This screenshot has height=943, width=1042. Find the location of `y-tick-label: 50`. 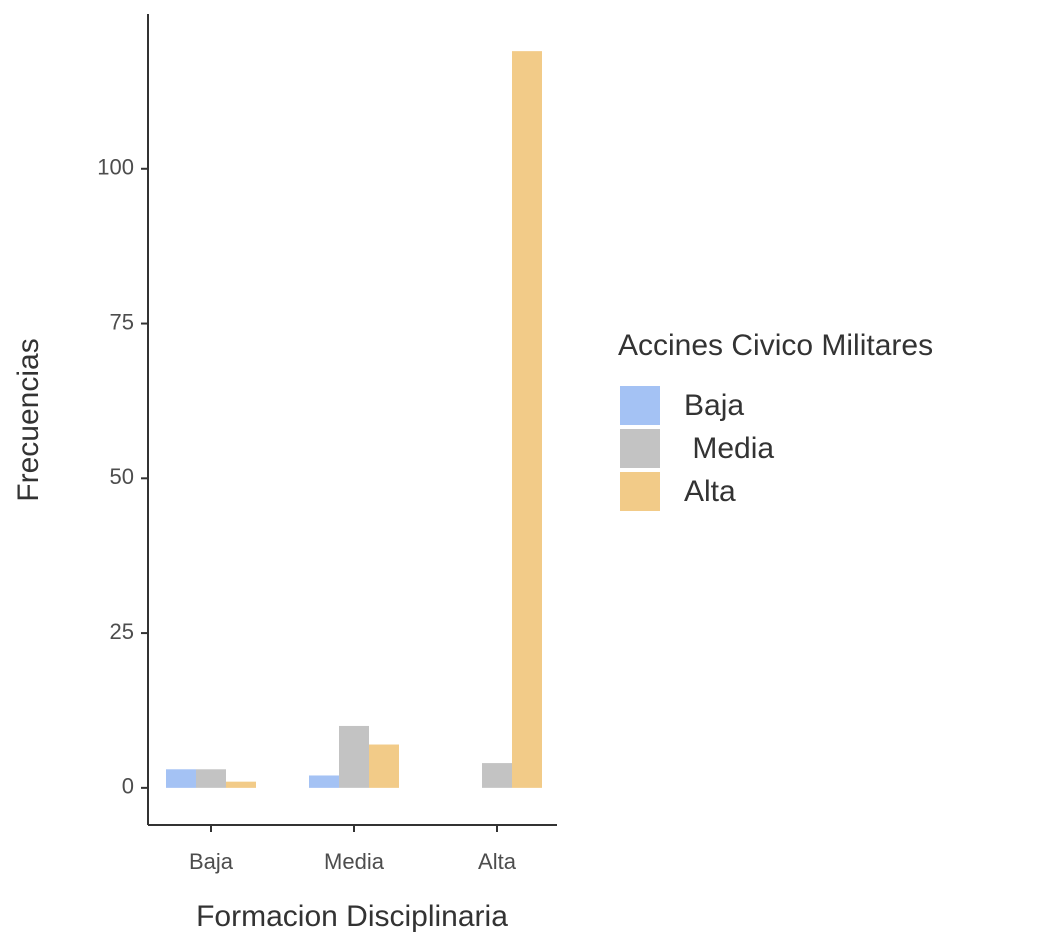

y-tick-label: 50 is located at coordinates (122, 476).